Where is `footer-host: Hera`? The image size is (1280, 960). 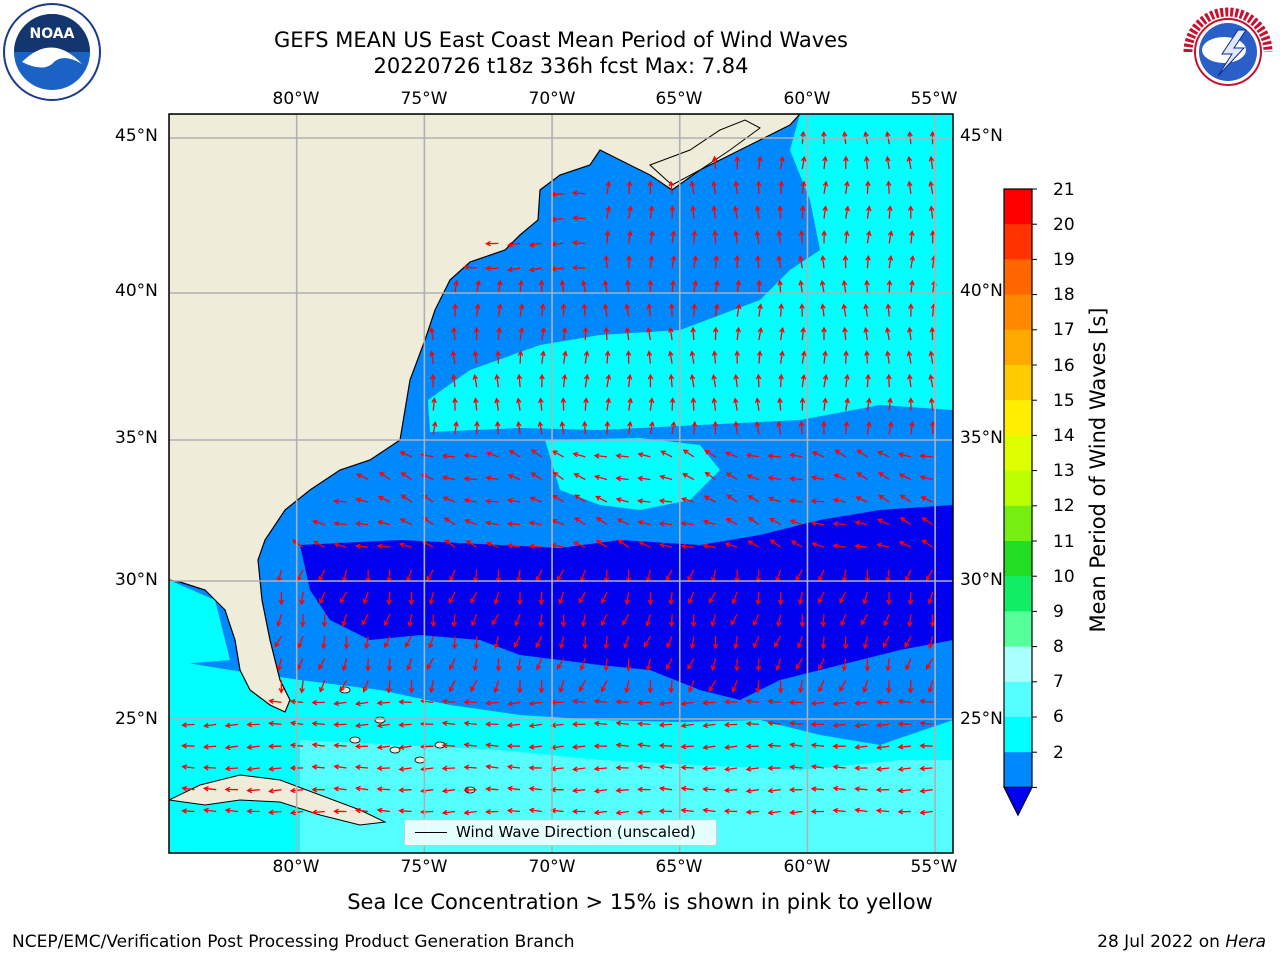
footer-host: Hera is located at coordinates (1245, 942).